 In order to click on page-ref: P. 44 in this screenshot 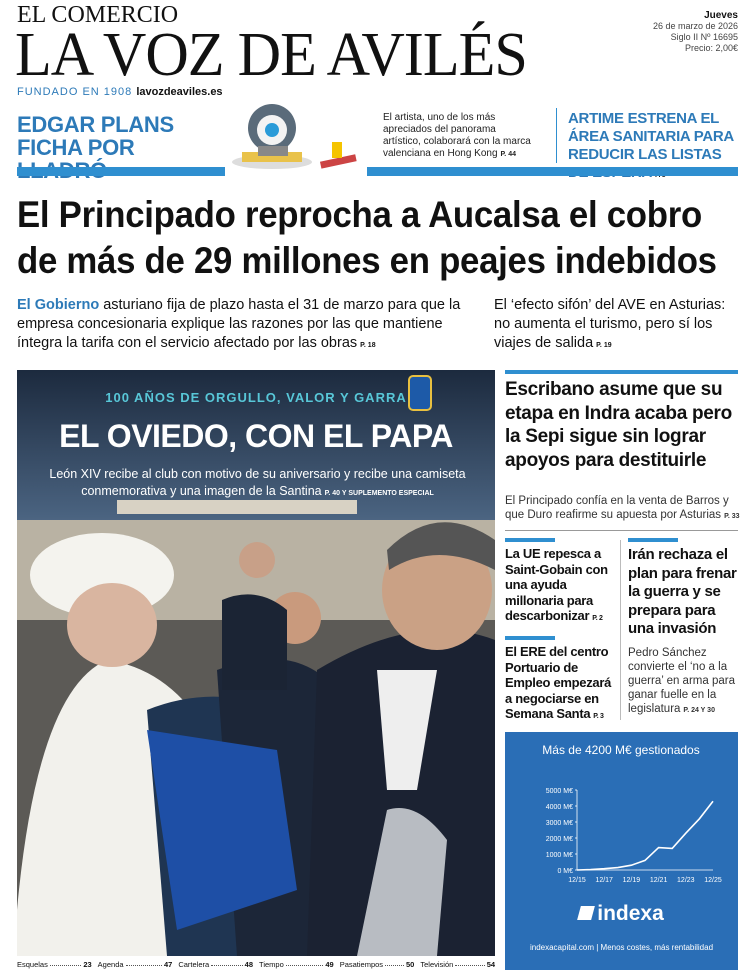, I will do `click(508, 154)`.